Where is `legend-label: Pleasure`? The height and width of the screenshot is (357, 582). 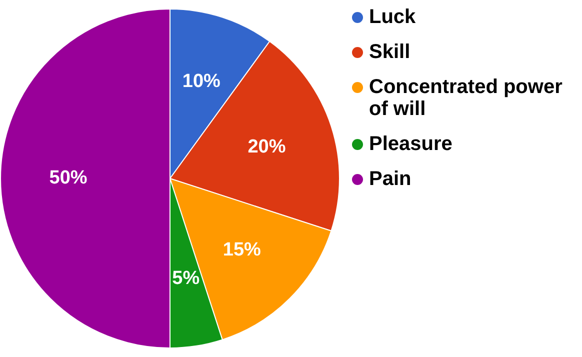 legend-label: Pleasure is located at coordinates (410, 144).